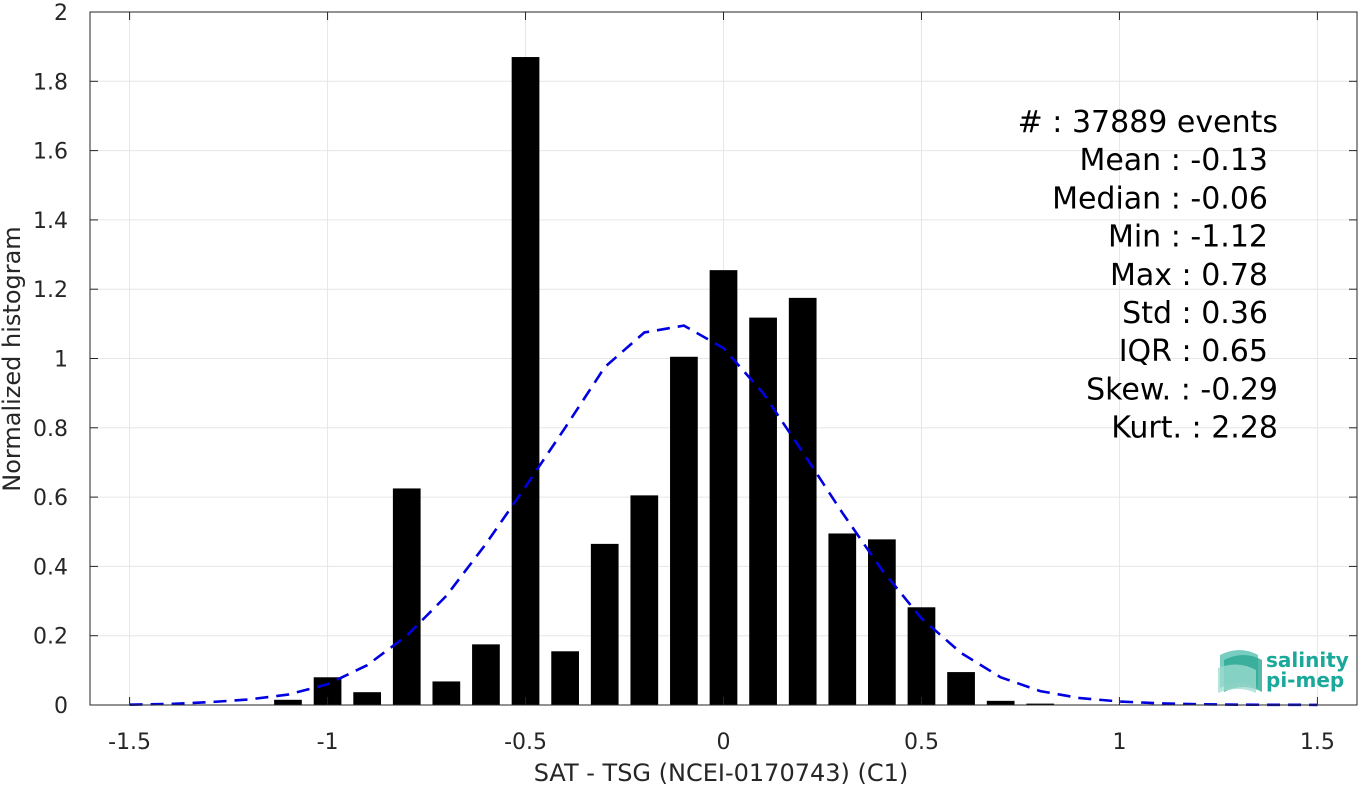 Image resolution: width=1367 pixels, height=785 pixels. I want to click on x-tick-label-6: 1.5, so click(1317, 742).